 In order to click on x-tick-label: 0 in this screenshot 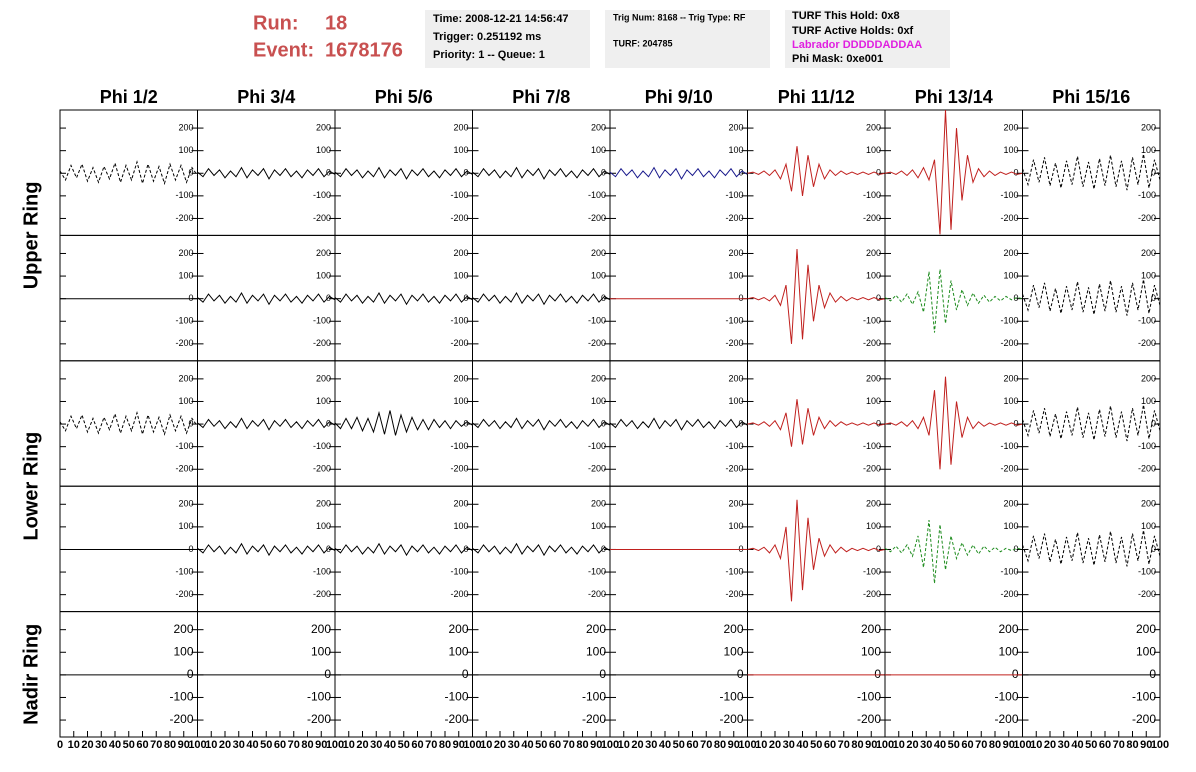, I will do `click(60, 745)`.